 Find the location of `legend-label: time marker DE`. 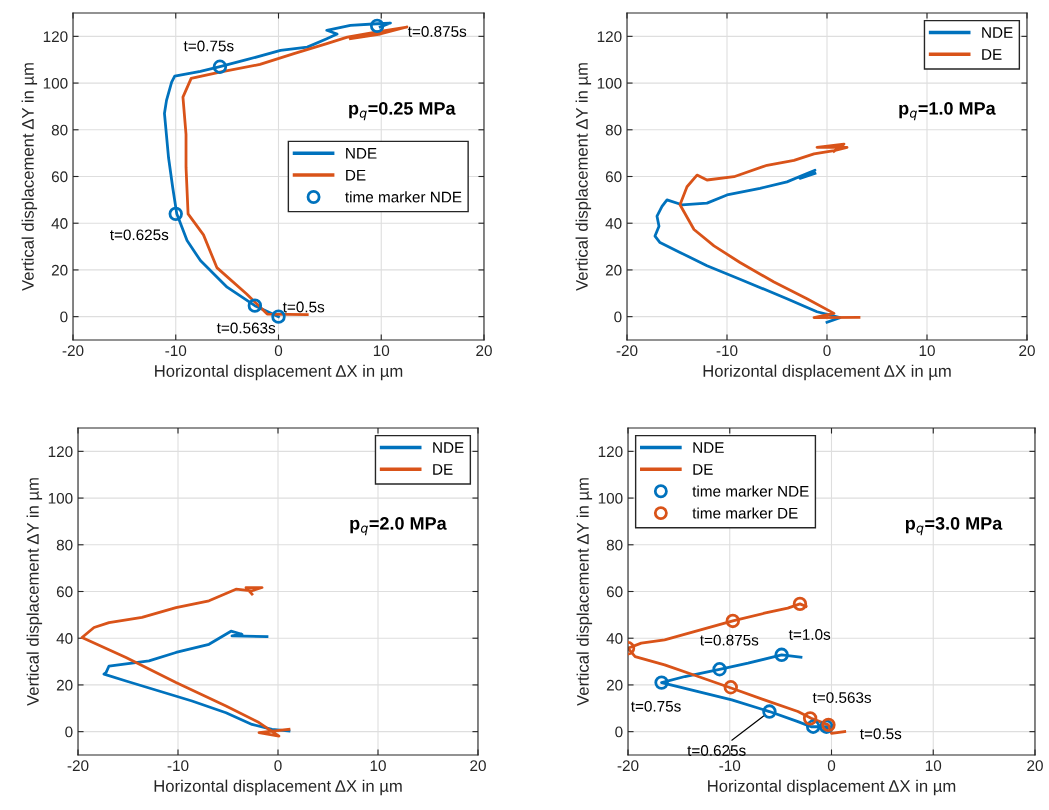

legend-label: time marker DE is located at coordinates (745, 513).